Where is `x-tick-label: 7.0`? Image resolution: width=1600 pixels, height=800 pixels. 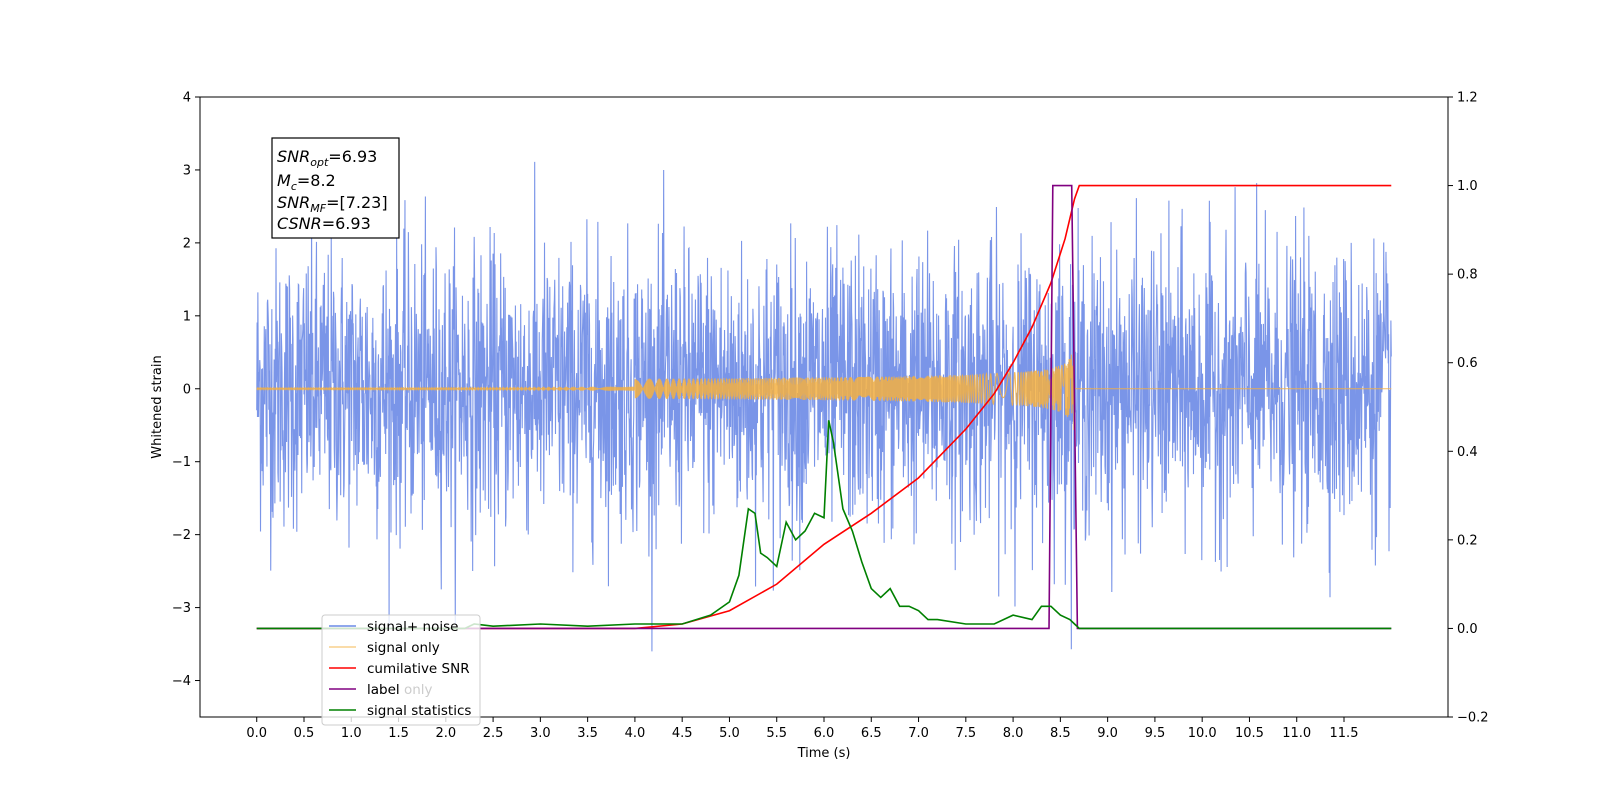
x-tick-label: 7.0 is located at coordinates (918, 733).